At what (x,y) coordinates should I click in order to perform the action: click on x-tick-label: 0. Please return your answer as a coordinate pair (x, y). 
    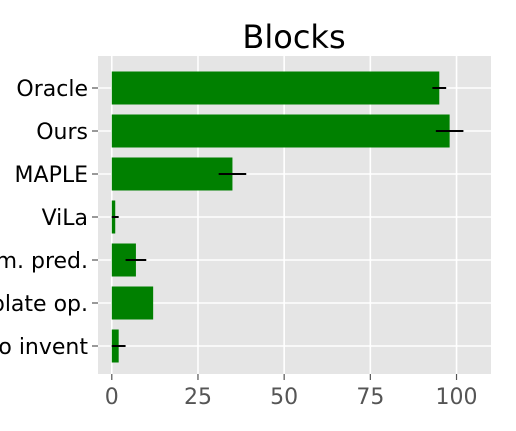
    Looking at the image, I should click on (112, 397).